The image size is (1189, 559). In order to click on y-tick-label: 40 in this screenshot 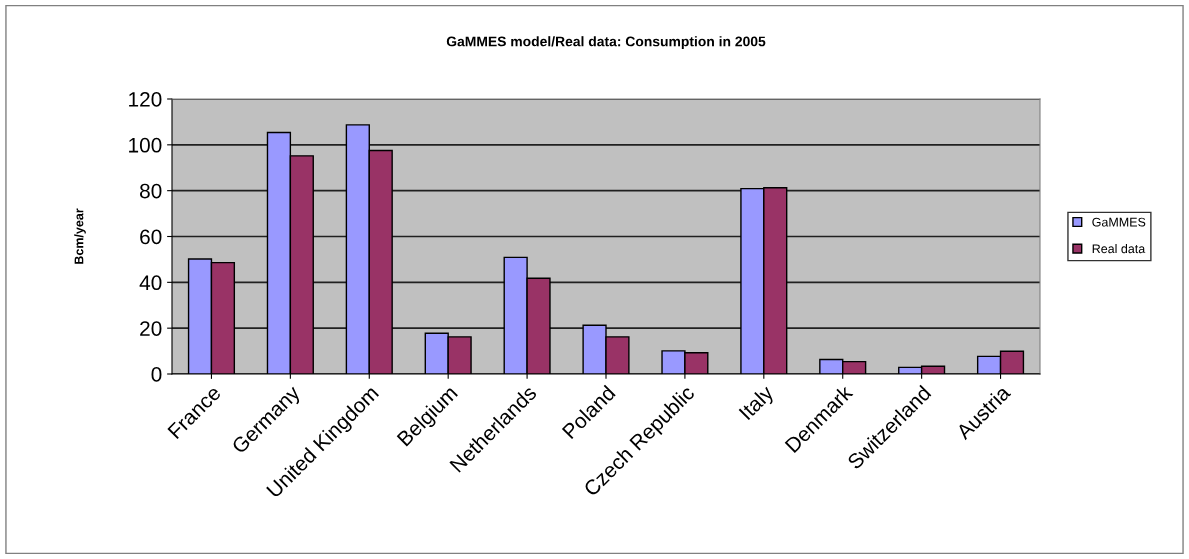, I will do `click(150, 283)`.